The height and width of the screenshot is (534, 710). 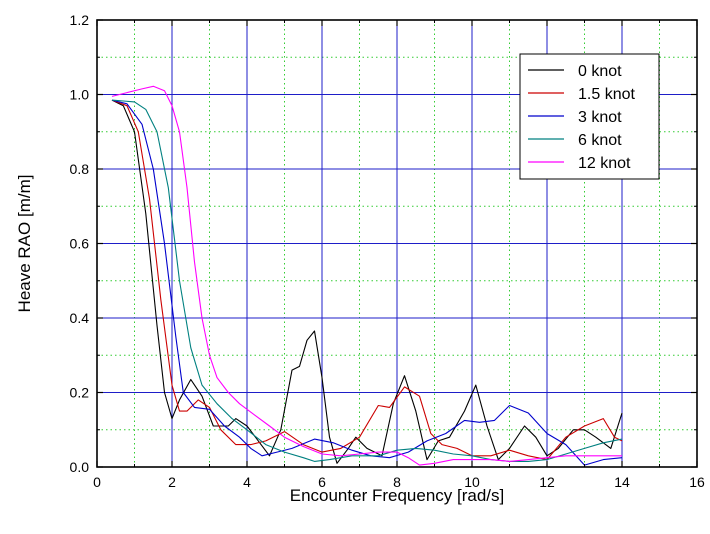 I want to click on y-tick-label: 0.0, so click(x=80, y=467).